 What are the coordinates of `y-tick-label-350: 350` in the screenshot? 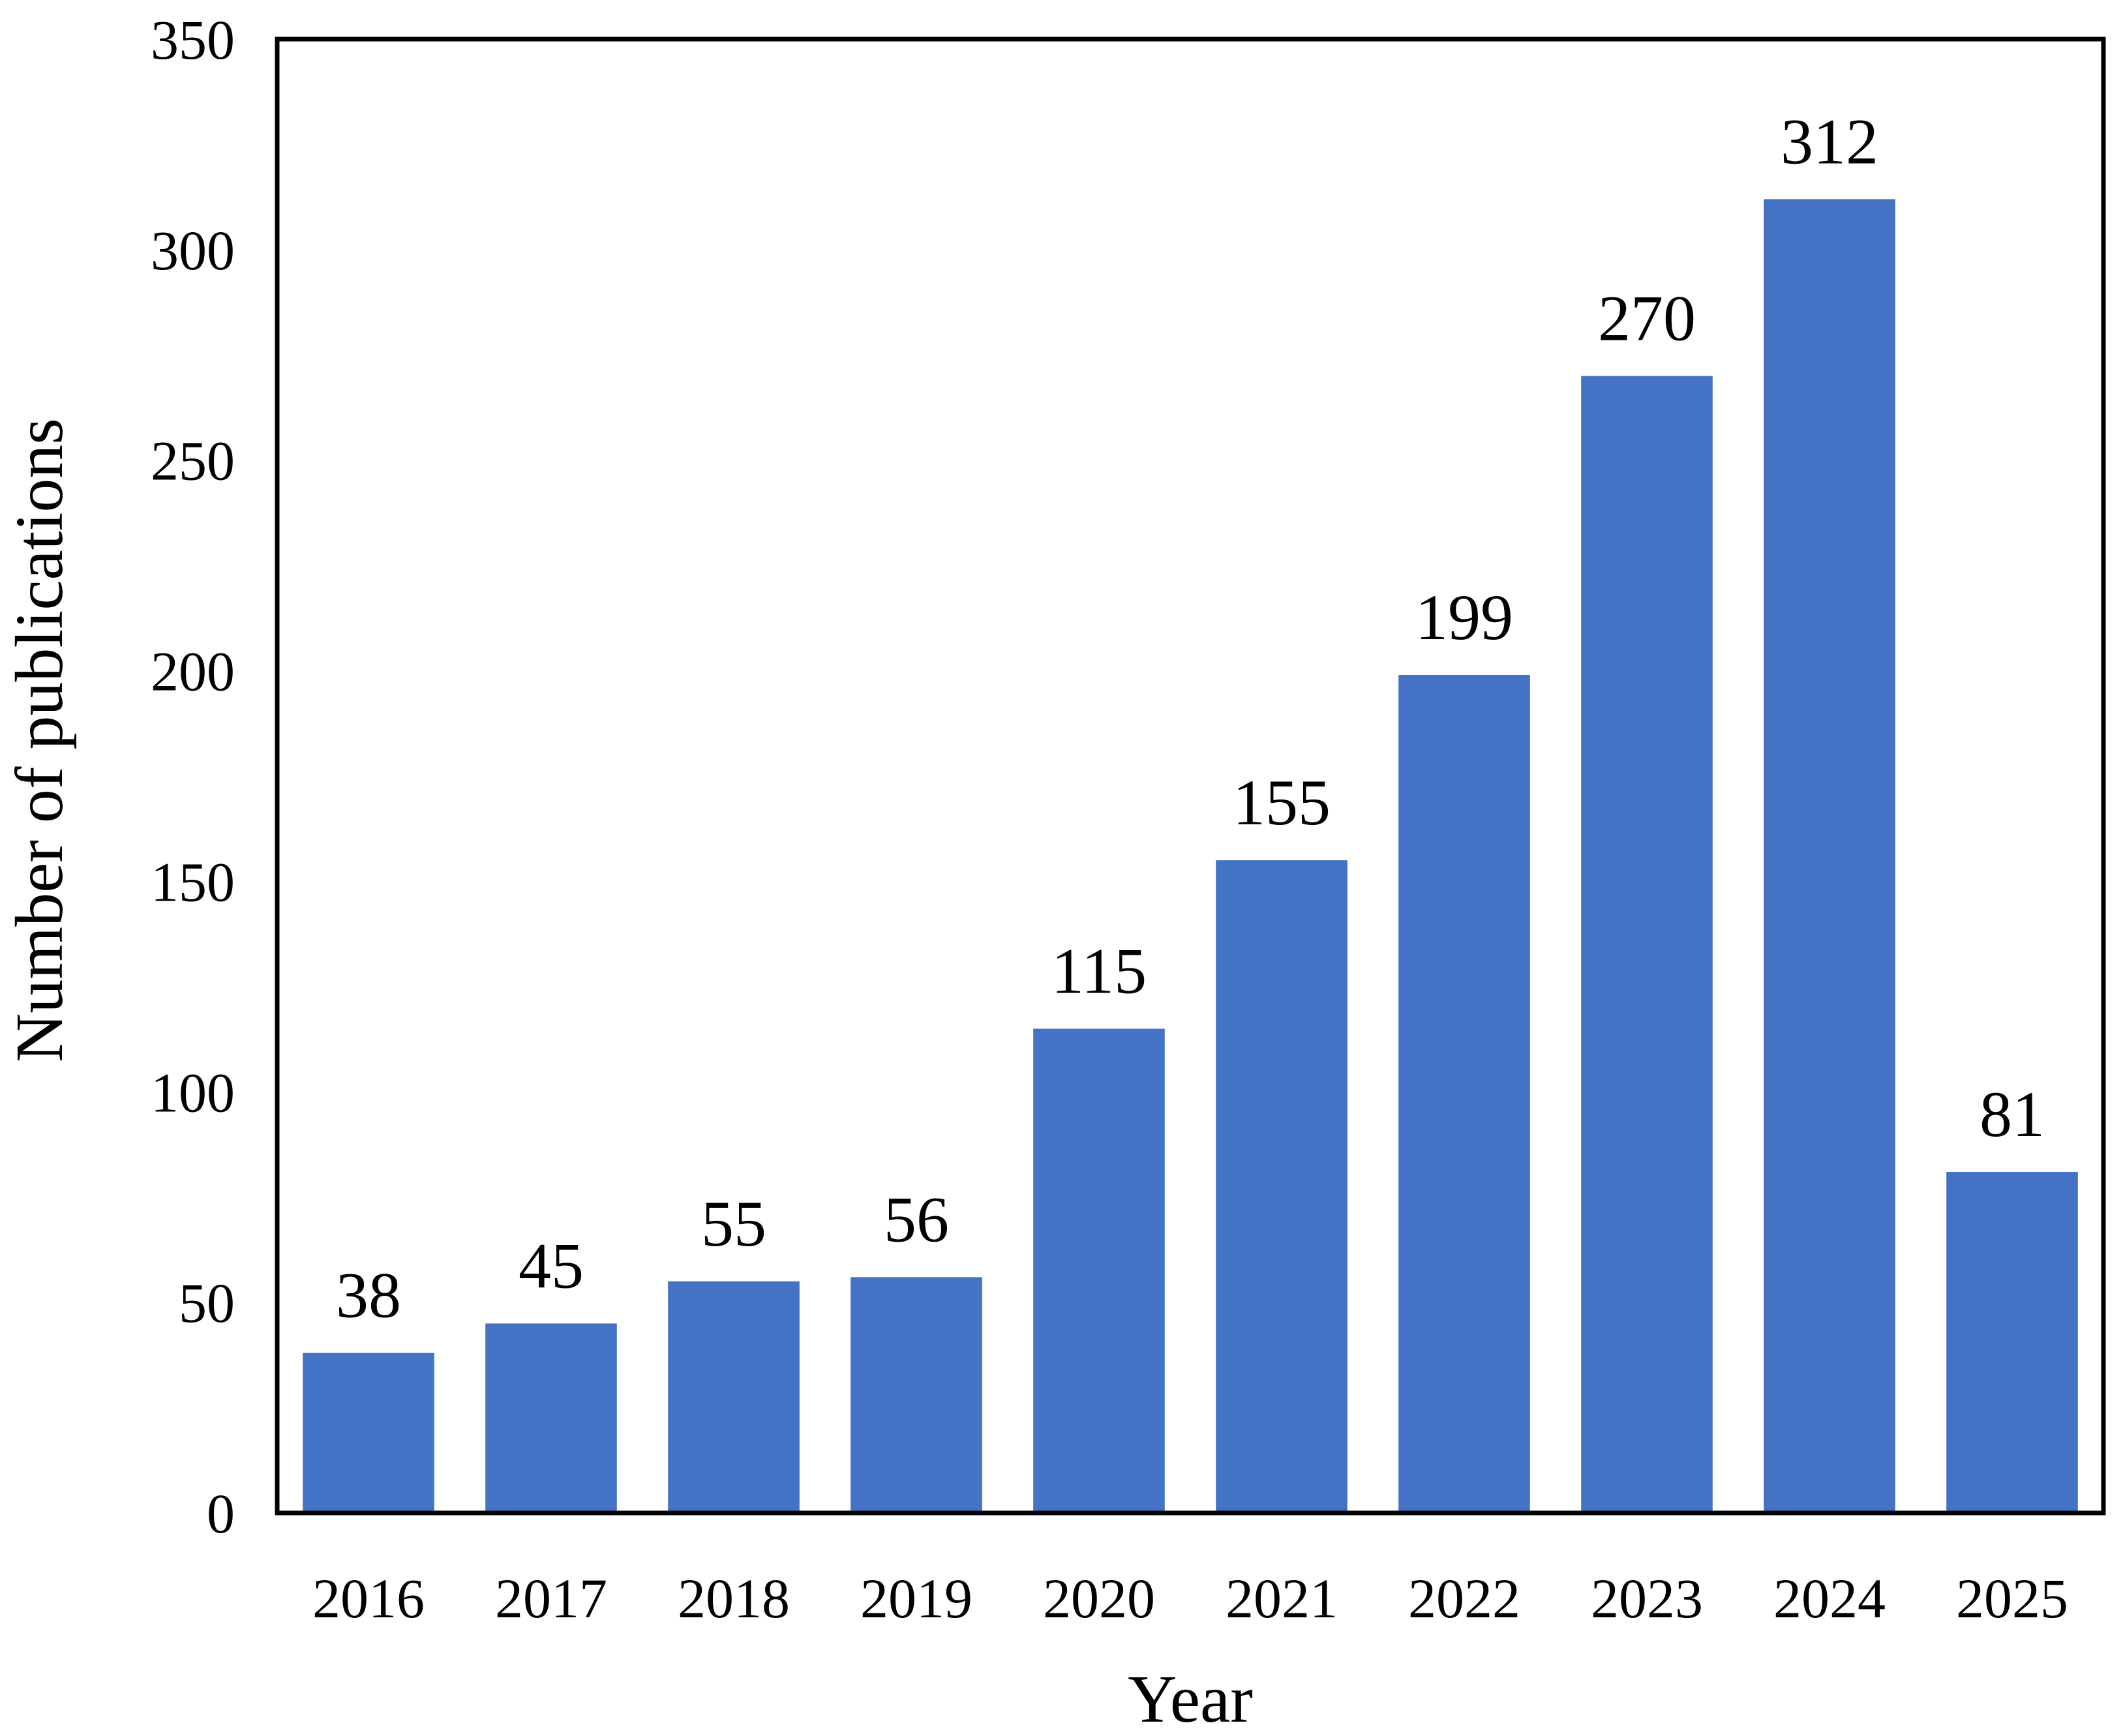 It's located at (193, 39).